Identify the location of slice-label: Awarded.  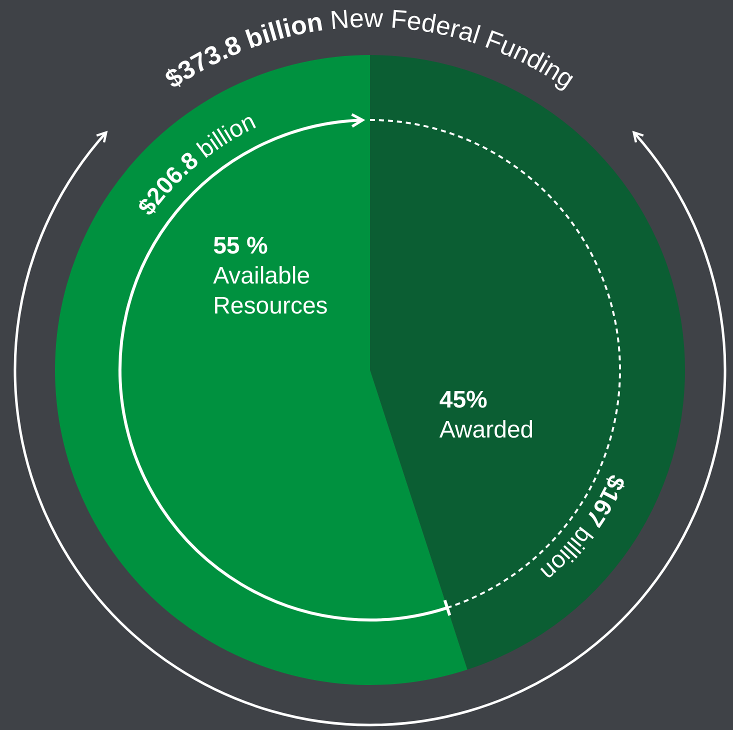
(486, 430).